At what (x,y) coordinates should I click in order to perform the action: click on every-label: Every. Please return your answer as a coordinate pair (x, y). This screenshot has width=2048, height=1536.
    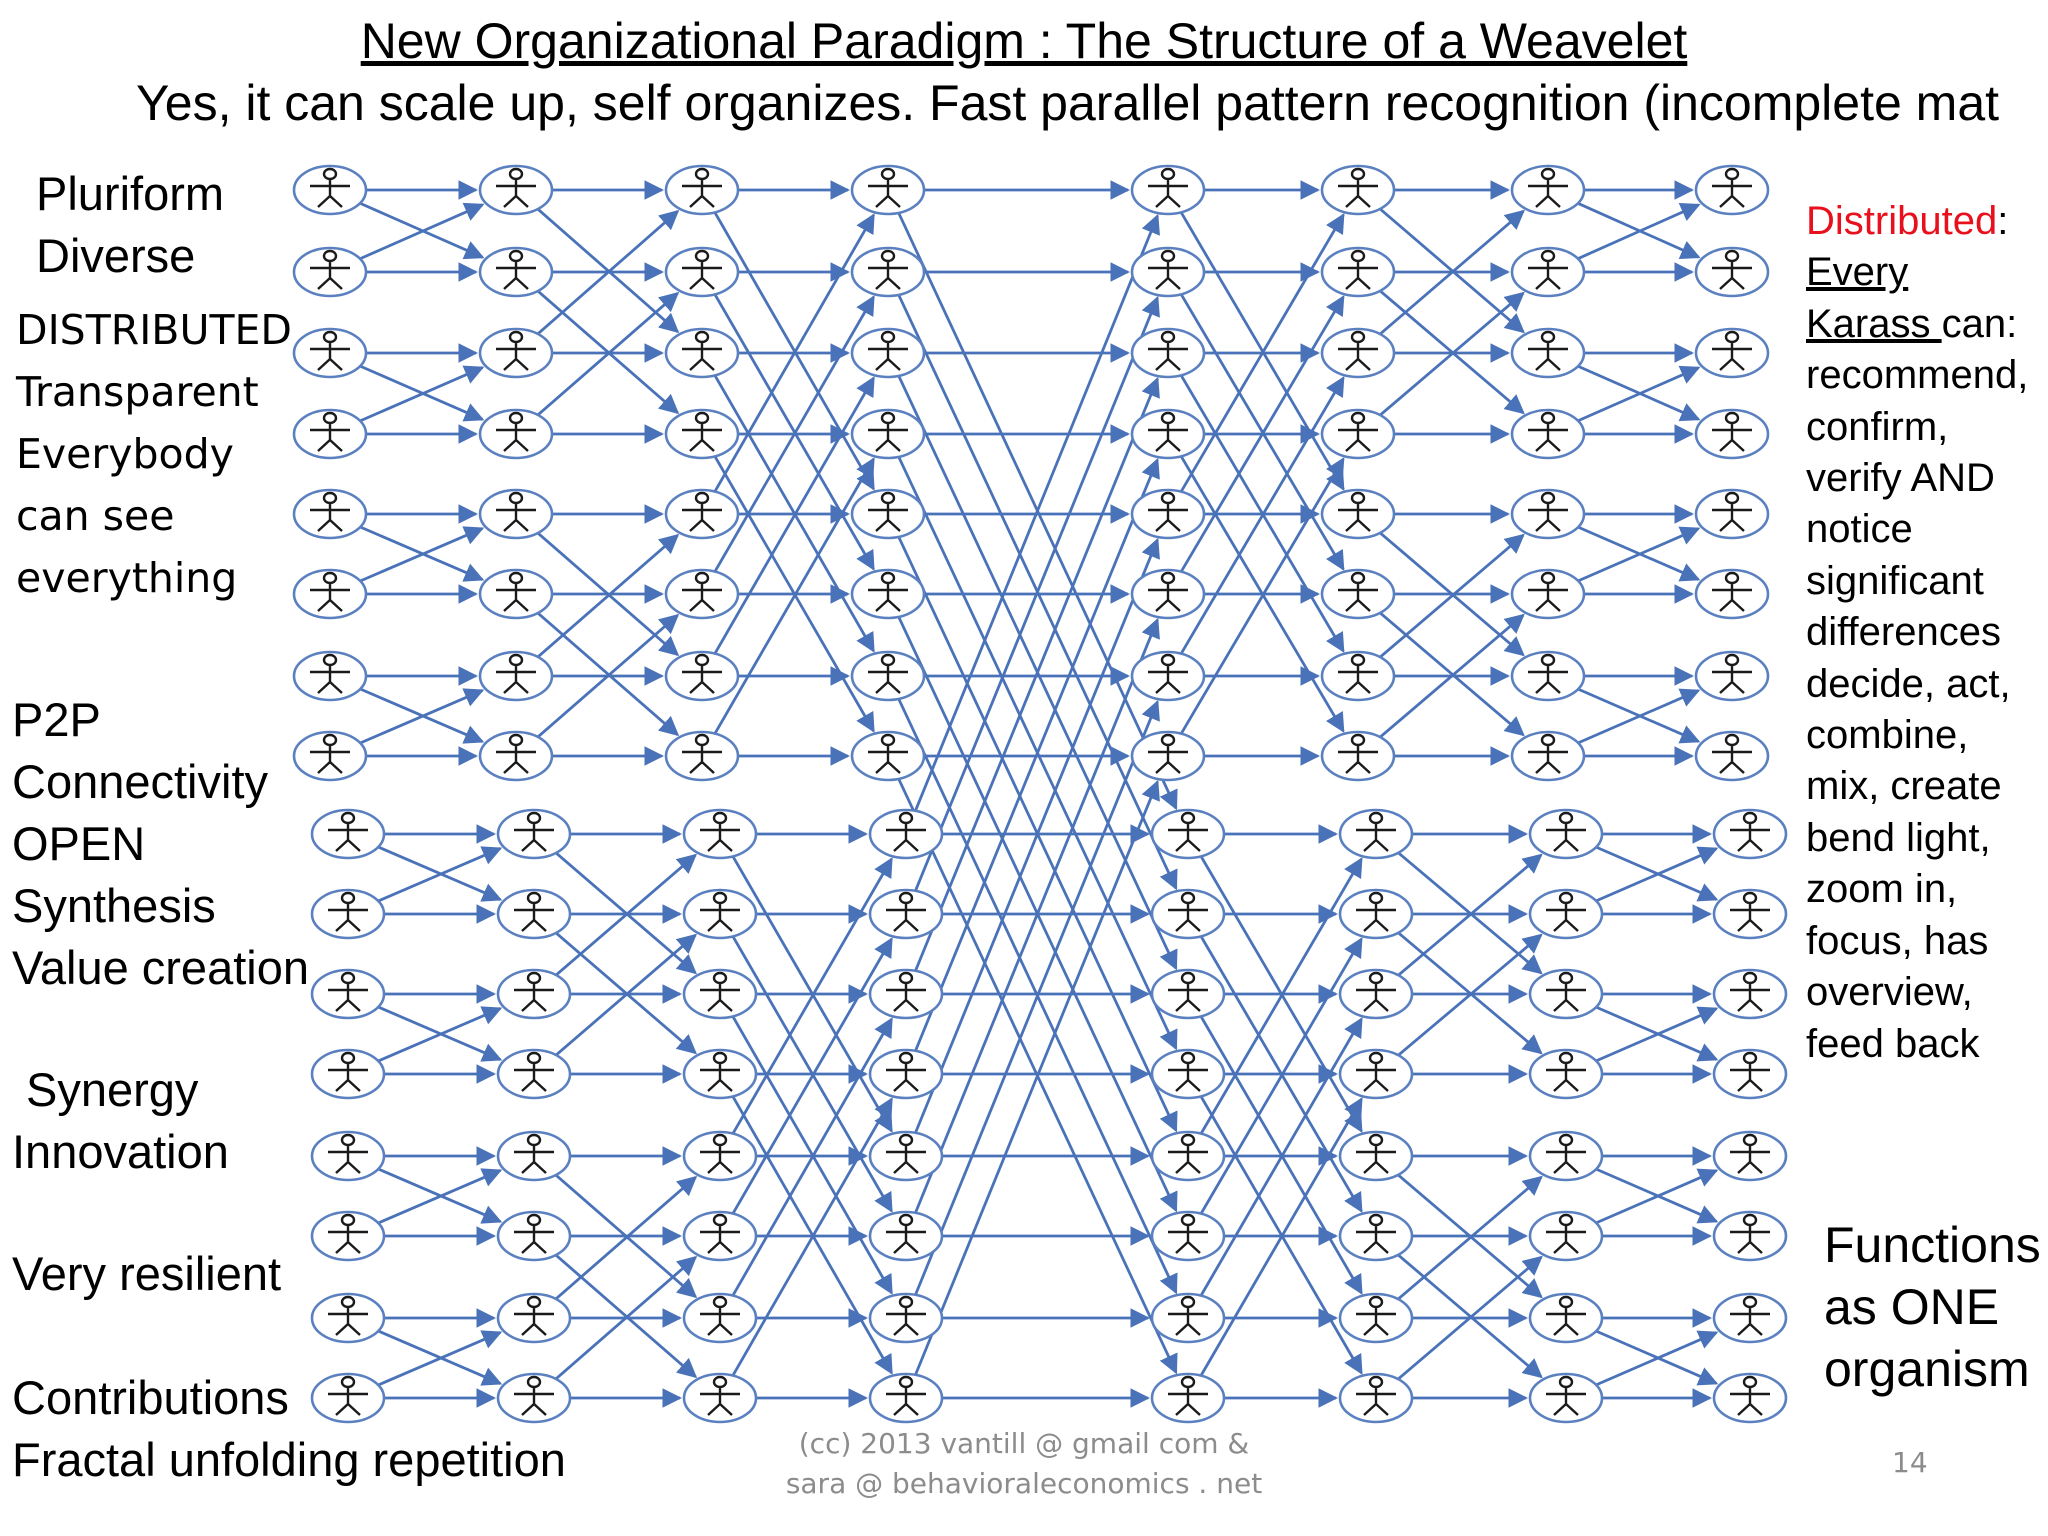
    Looking at the image, I should click on (1857, 272).